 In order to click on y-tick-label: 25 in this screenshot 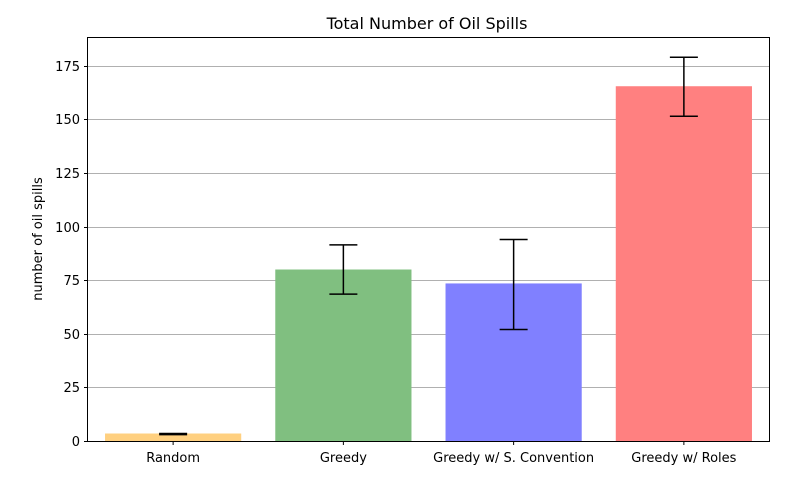, I will do `click(71, 388)`.